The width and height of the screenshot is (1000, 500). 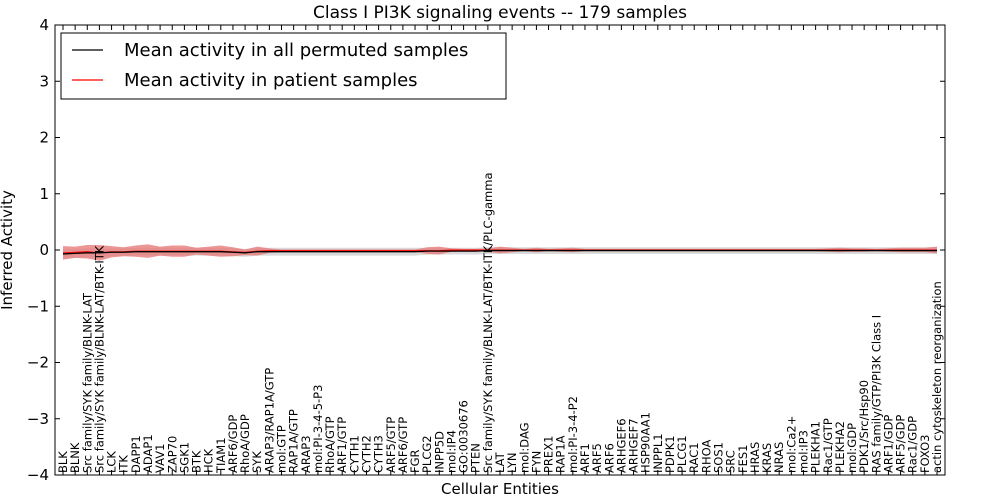 I want to click on x-tick-label: SGK1, so click(x=184, y=457).